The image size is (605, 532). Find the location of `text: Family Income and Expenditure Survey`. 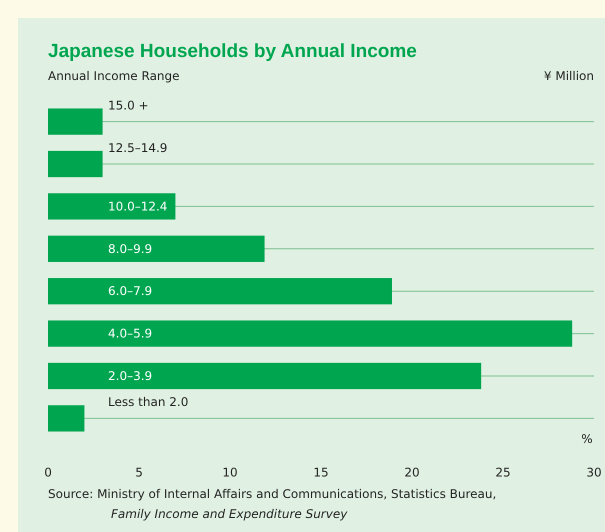

text: Family Income and Expenditure Survey is located at coordinates (229, 514).